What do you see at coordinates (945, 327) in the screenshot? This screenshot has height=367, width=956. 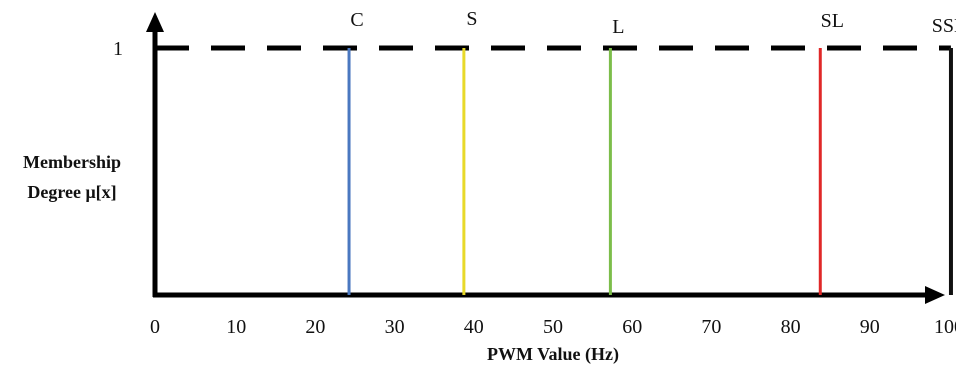 I see `x-tick-label: 100` at bounding box center [945, 327].